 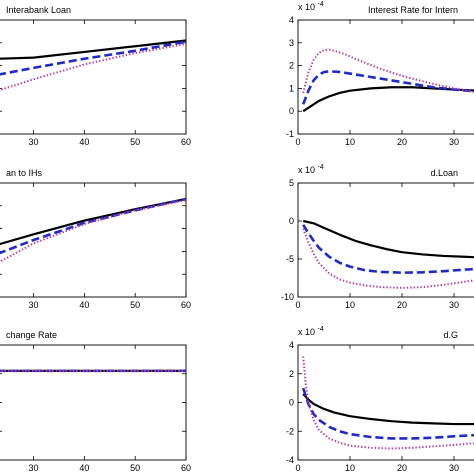 I want to click on panel-3: an to IHs 30 40 50 60, so click(x=95, y=239).